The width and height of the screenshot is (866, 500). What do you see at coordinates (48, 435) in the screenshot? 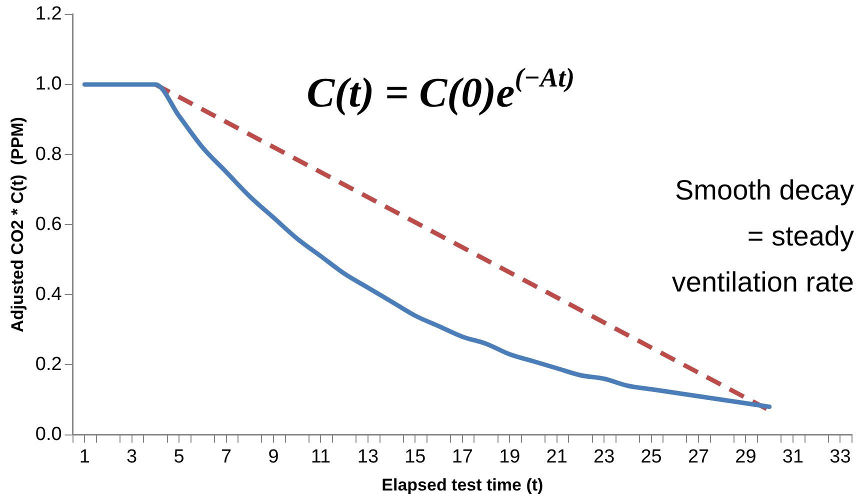
I see `y-tick-label: 0.0` at bounding box center [48, 435].